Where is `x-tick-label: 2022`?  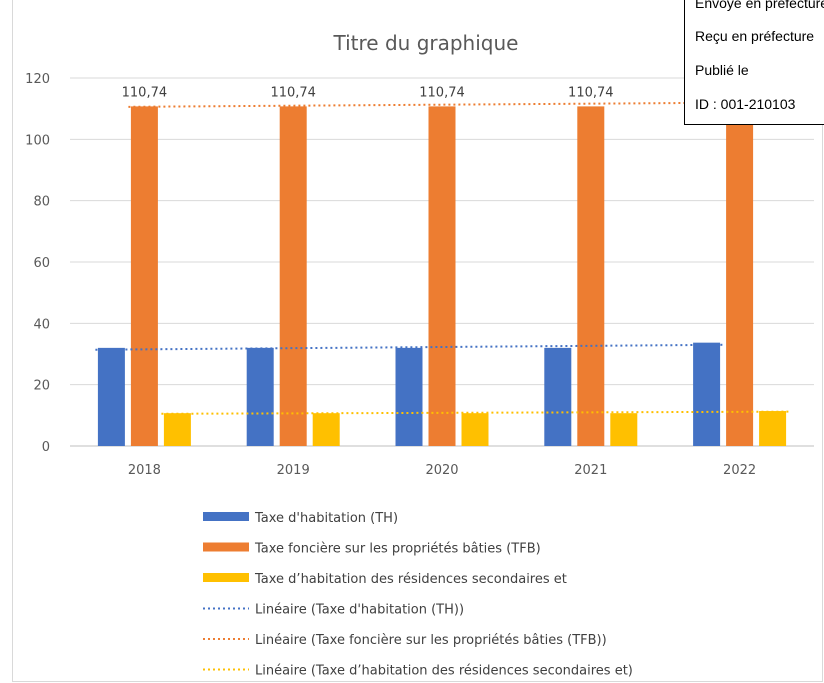
x-tick-label: 2022 is located at coordinates (739, 470).